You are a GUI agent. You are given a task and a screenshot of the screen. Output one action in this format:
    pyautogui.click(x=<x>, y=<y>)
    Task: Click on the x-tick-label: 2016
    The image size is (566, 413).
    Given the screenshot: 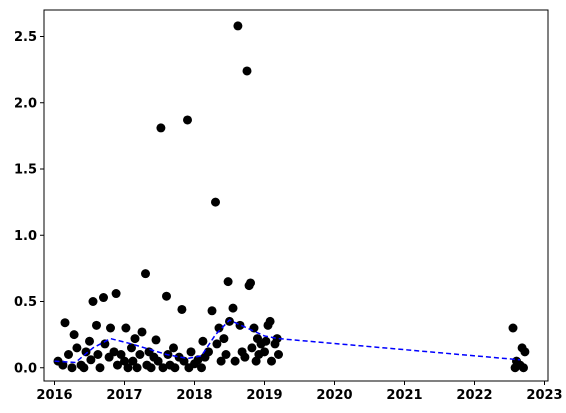 What is the action you would take?
    pyautogui.click(x=54, y=395)
    